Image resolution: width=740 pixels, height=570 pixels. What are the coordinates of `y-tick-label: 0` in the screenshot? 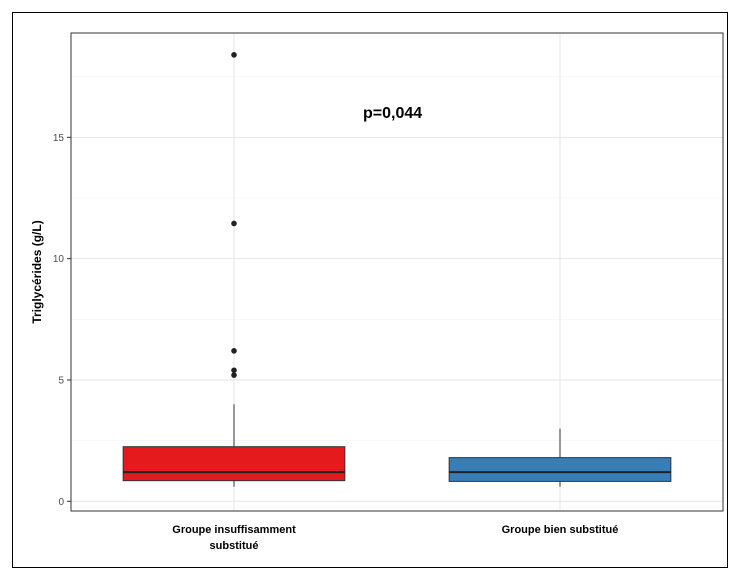 It's located at (61, 502).